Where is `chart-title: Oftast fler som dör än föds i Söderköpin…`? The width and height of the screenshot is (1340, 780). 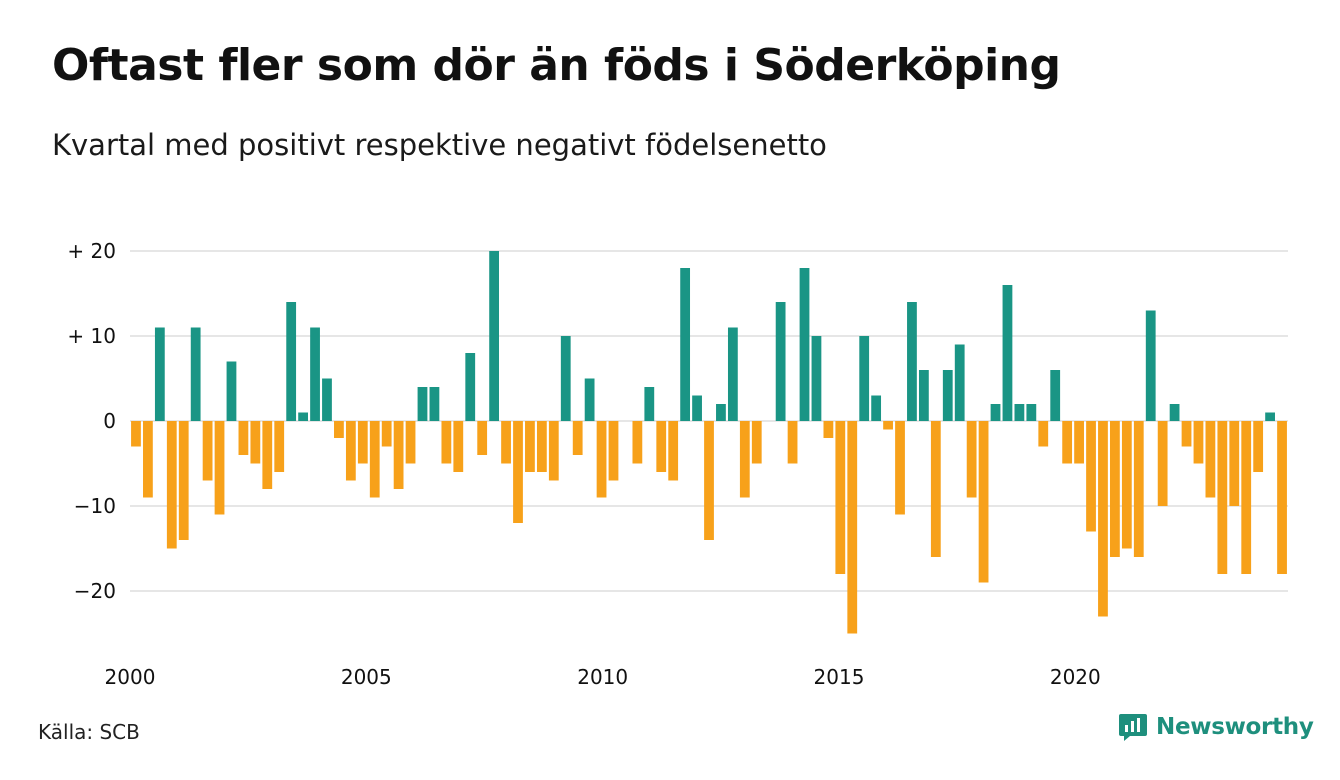
chart-title: Oftast fler som dör än föds i Söderköpin… is located at coordinates (556, 65).